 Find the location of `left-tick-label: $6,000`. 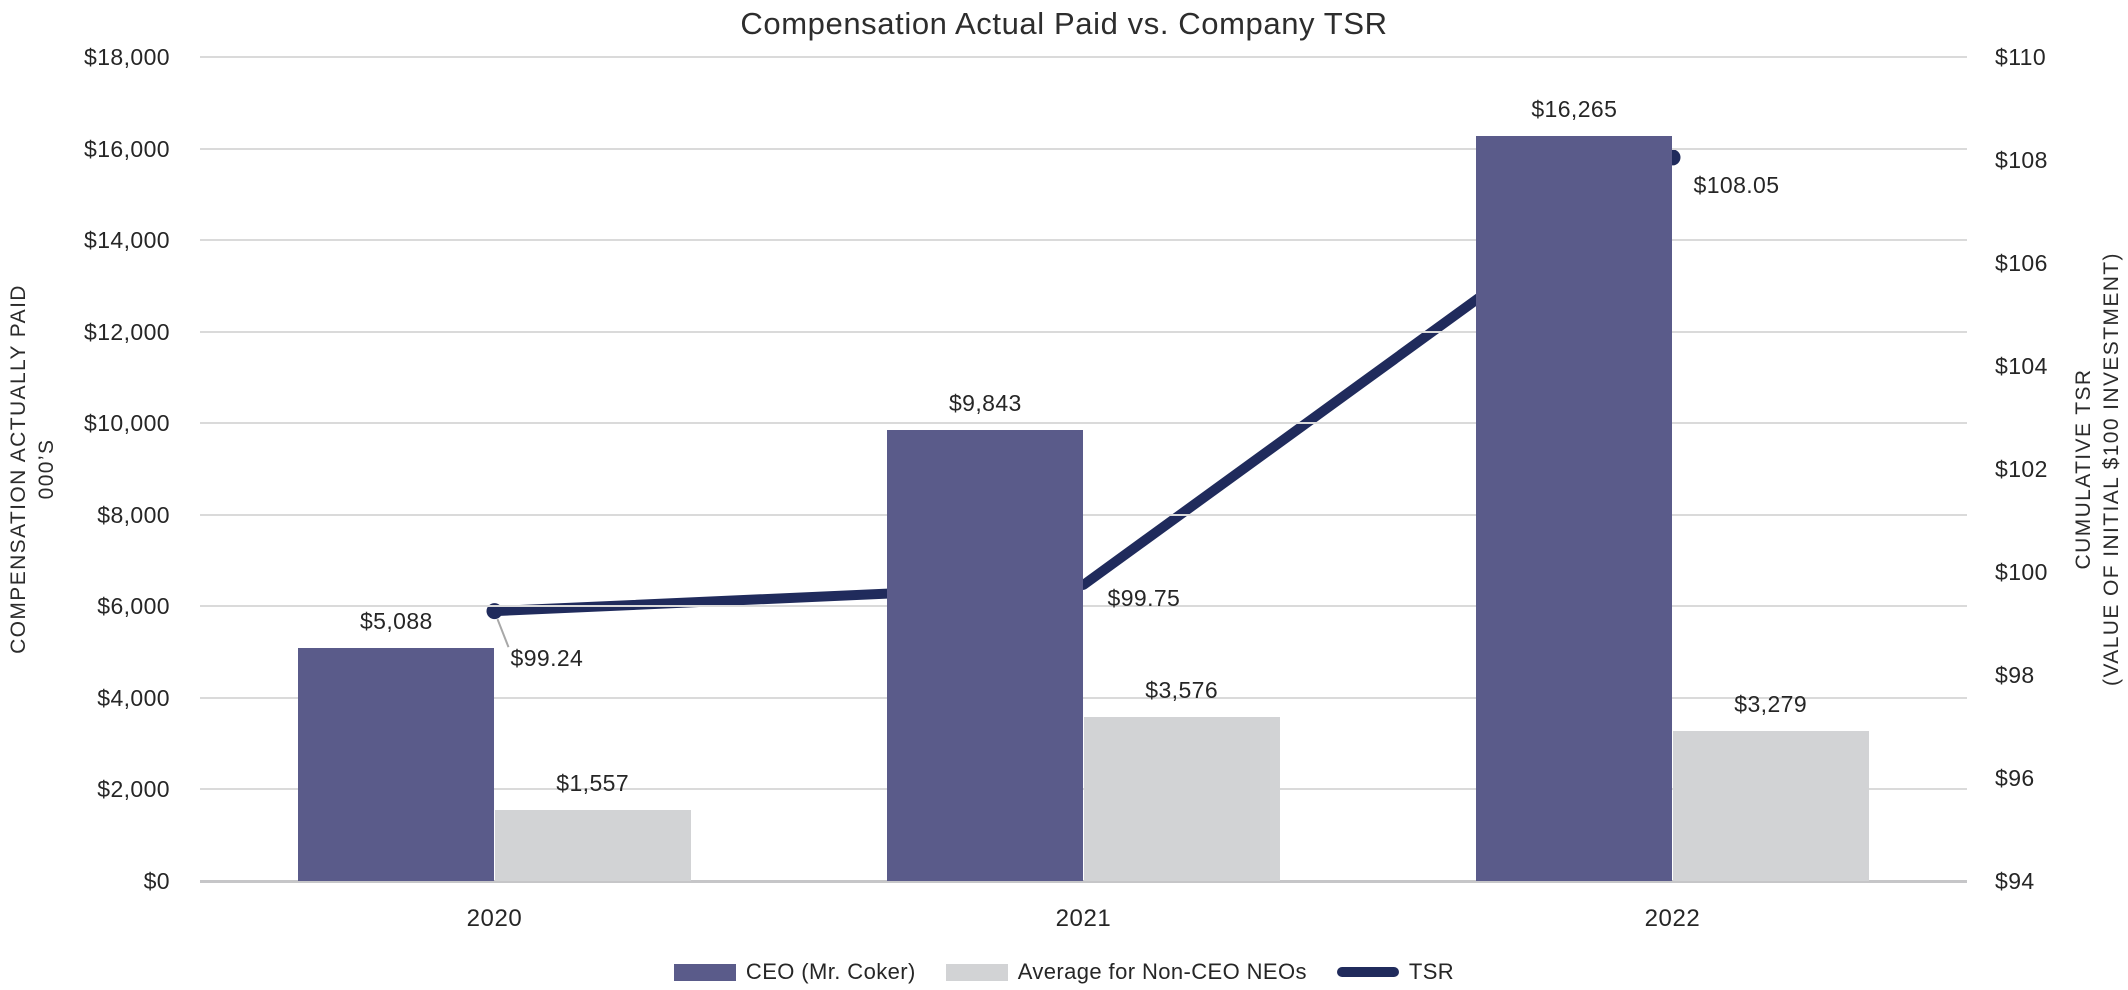

left-tick-label: $6,000 is located at coordinates (133, 606).